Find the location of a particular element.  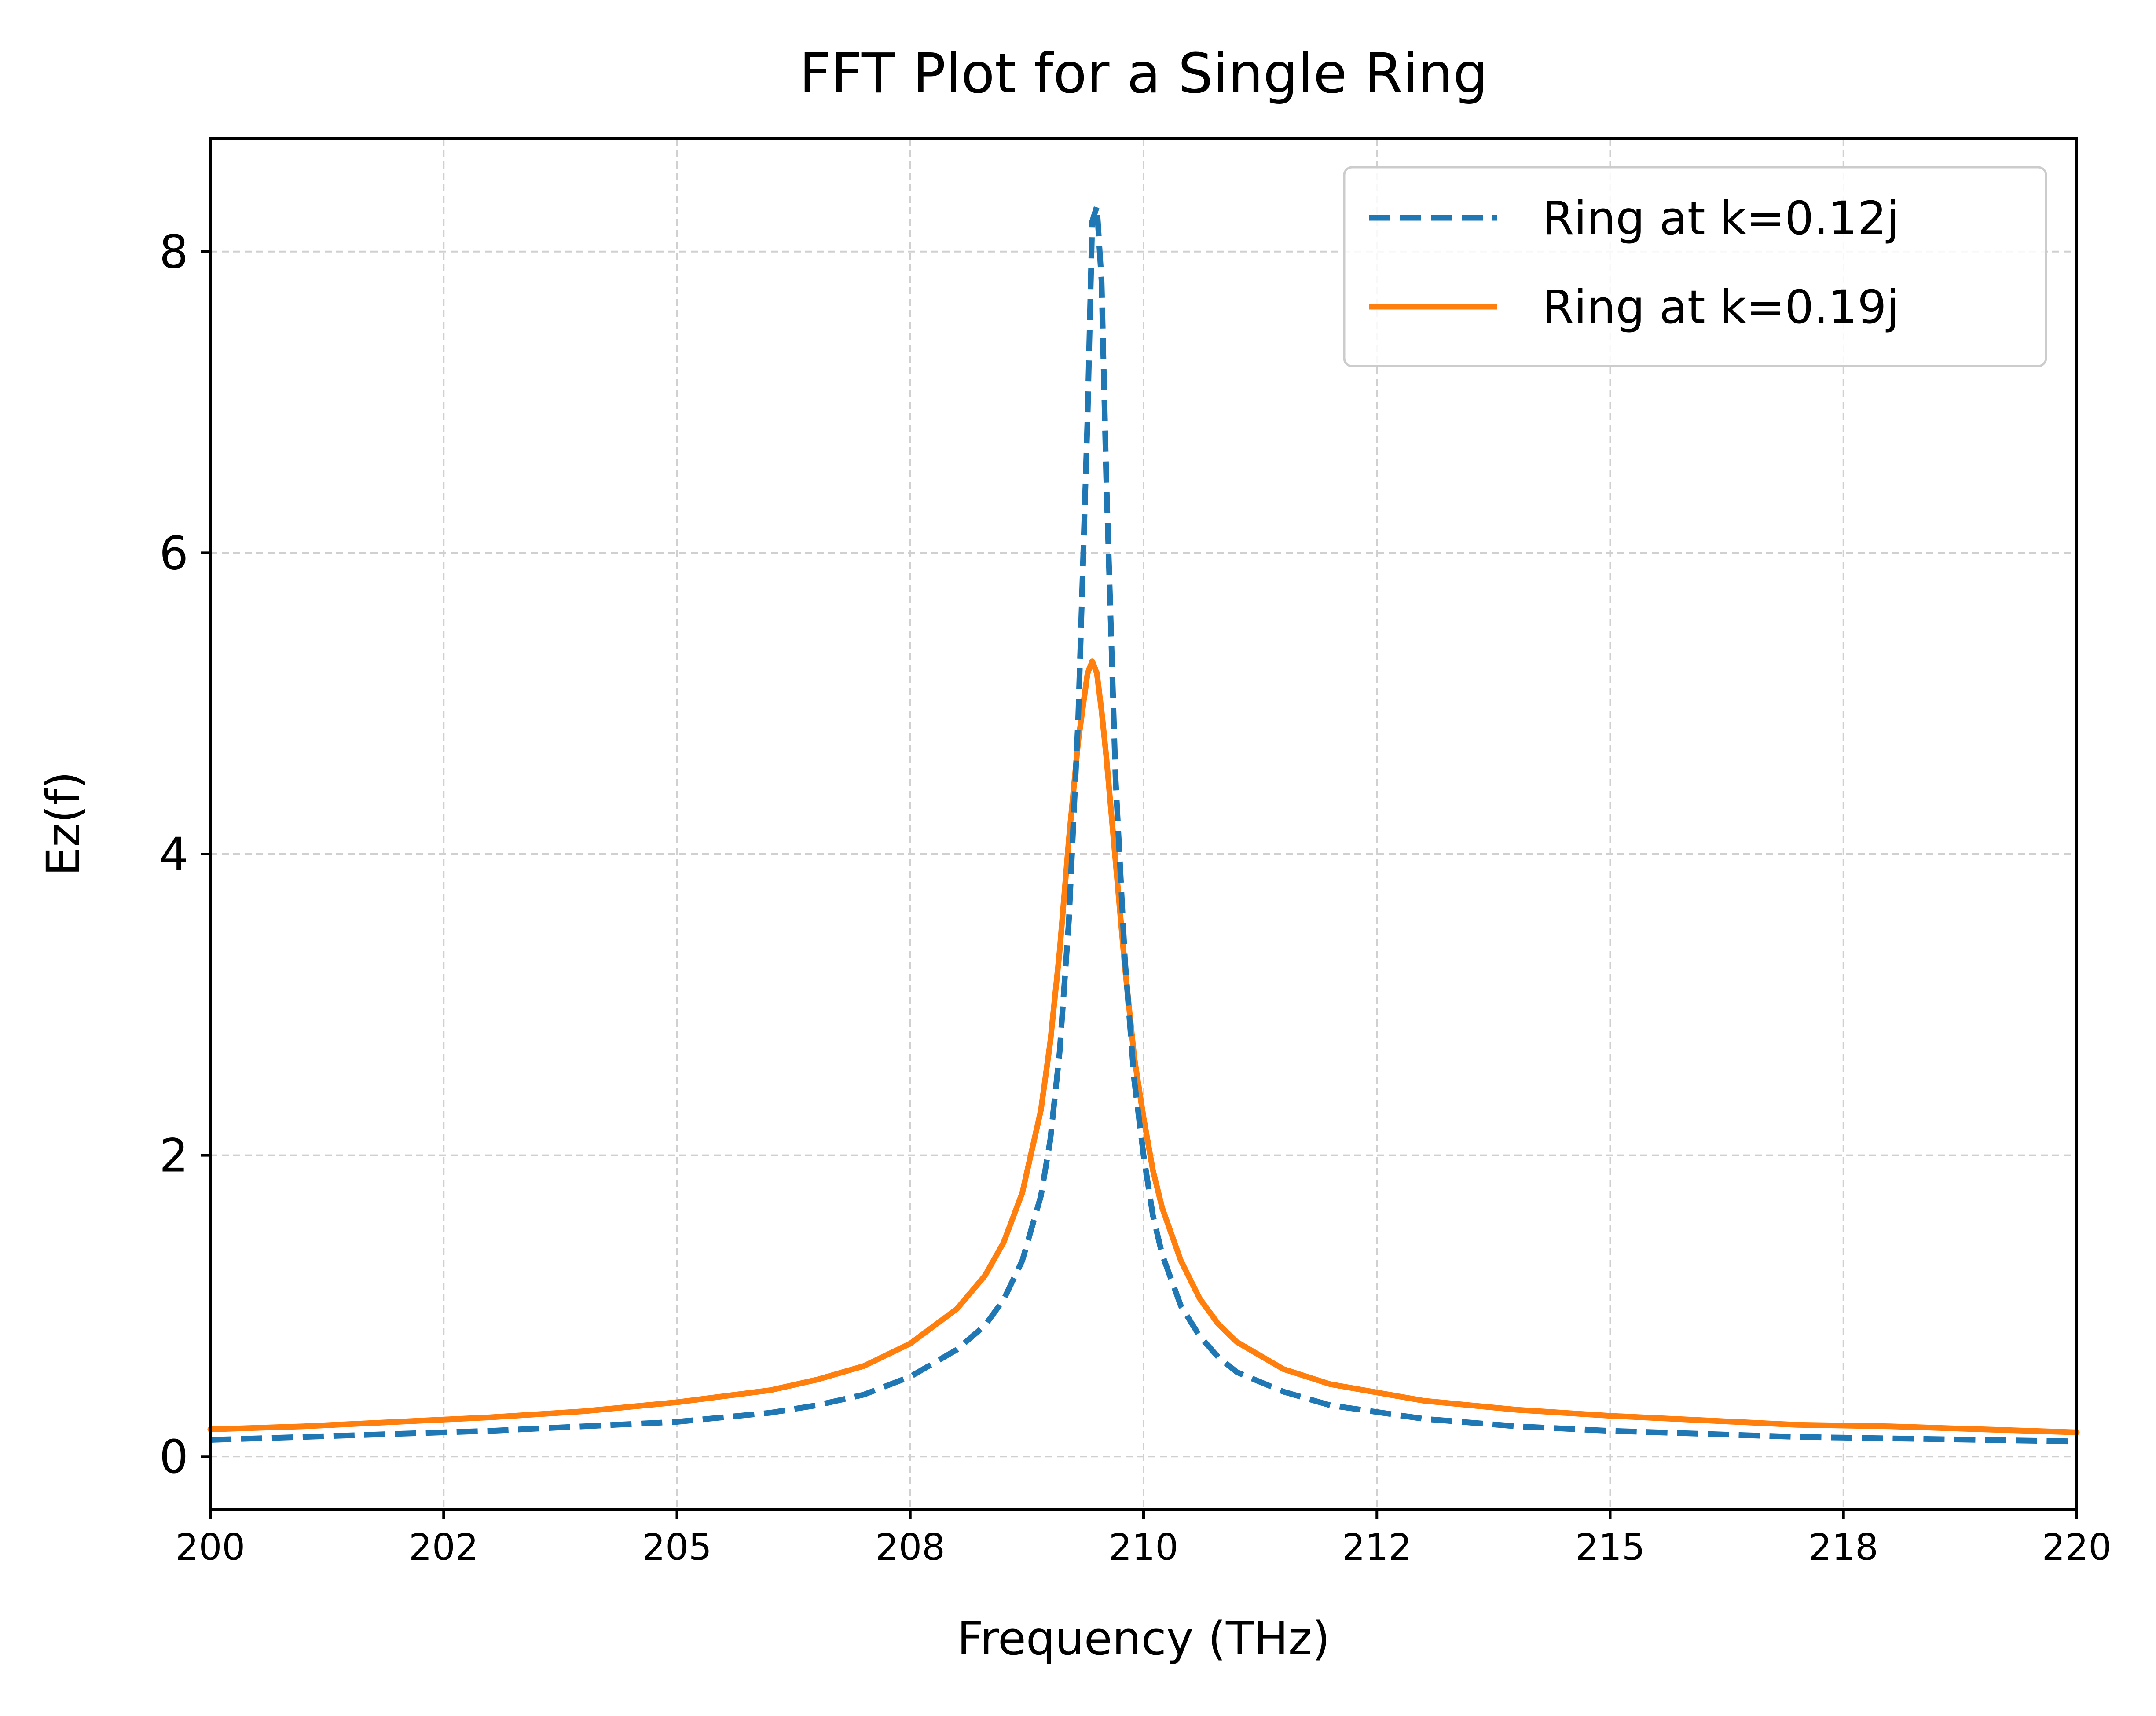

x-tick-label: 202 is located at coordinates (443, 1548).